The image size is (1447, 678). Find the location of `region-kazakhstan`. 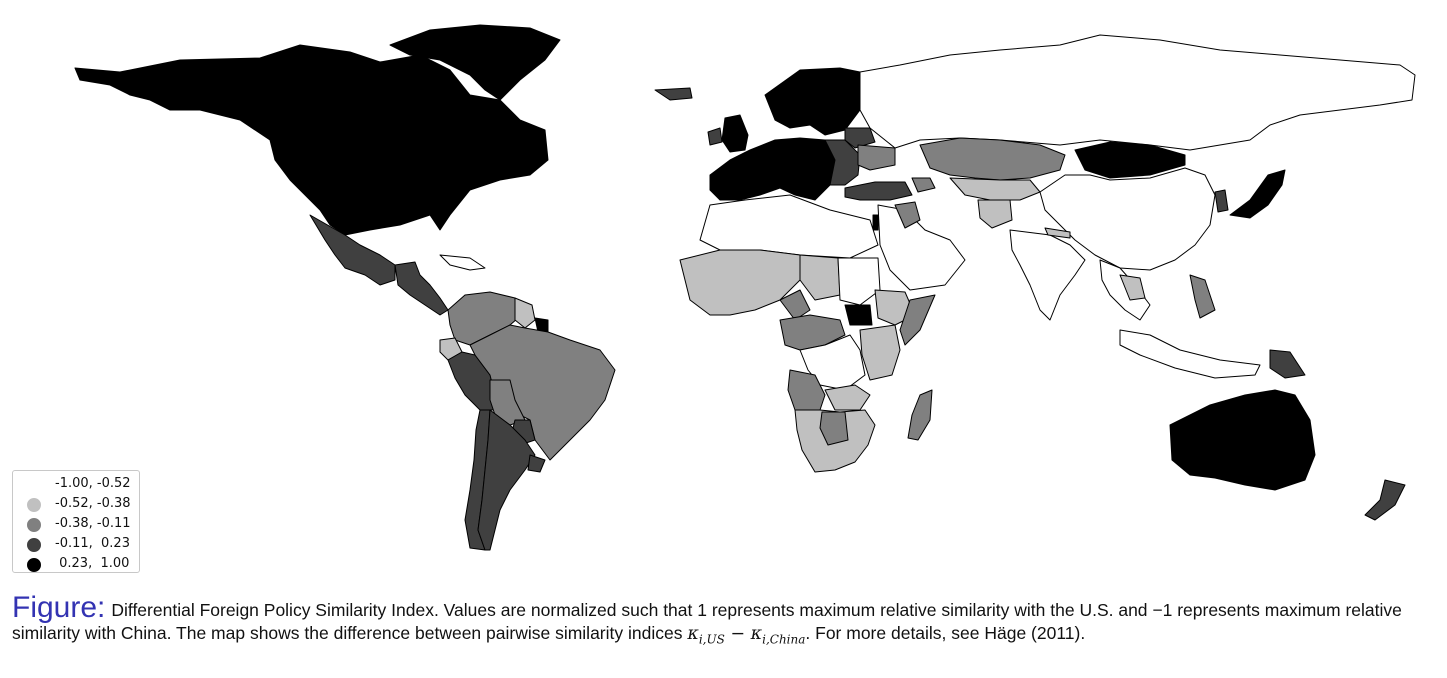

region-kazakhstan is located at coordinates (992, 159).